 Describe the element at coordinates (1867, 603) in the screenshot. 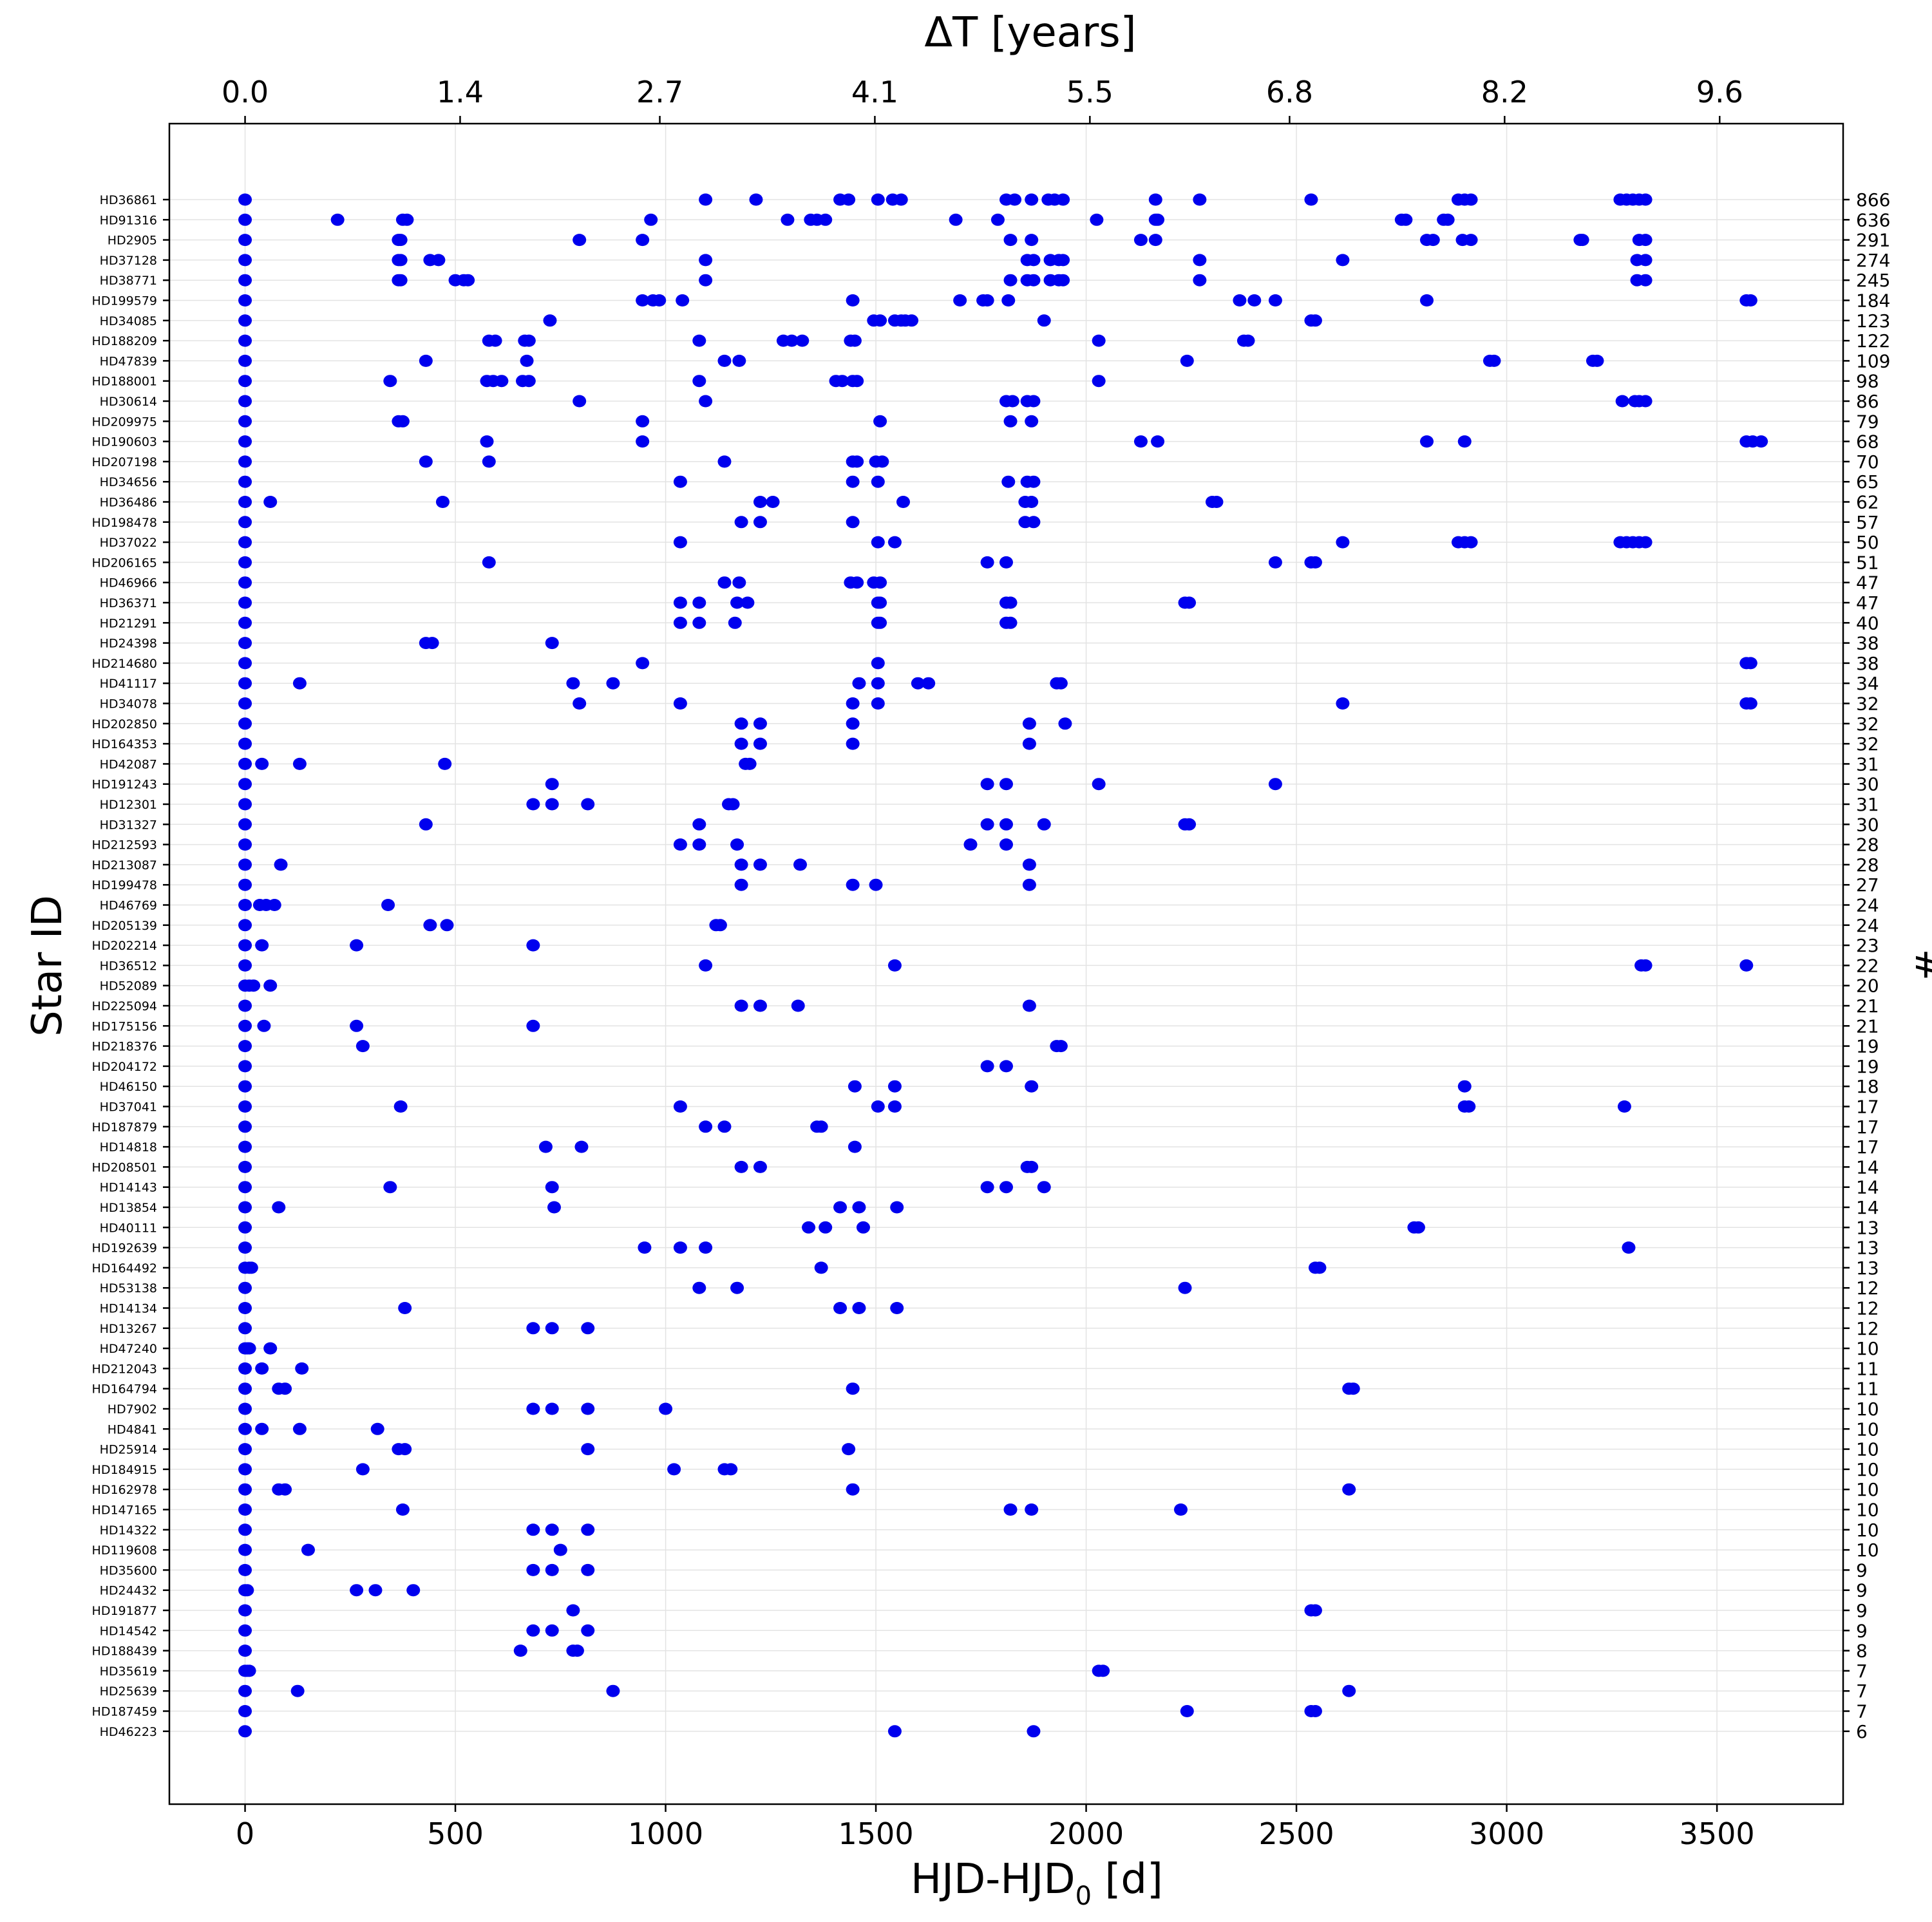

I see `observation-count-label: 47` at that location.